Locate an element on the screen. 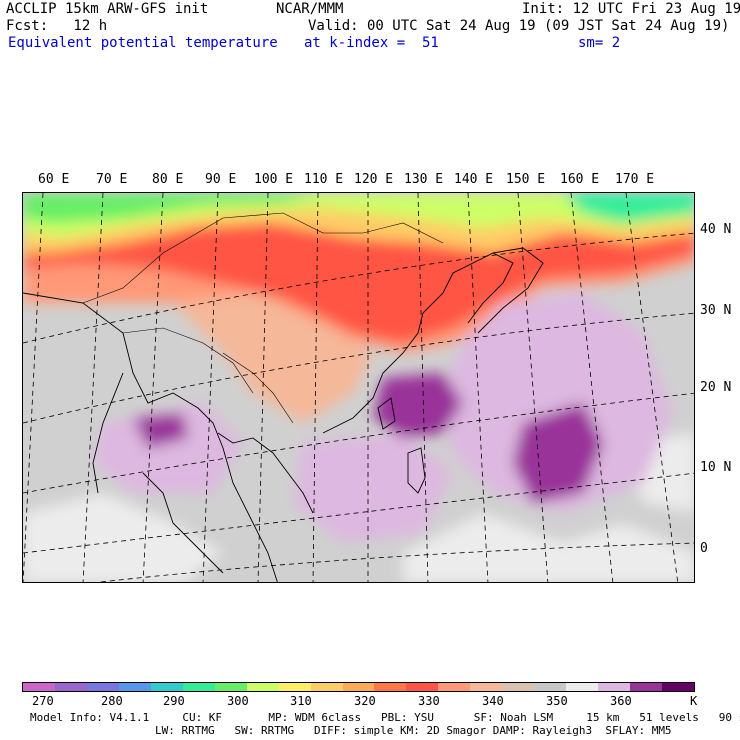  lon-label: 160 E is located at coordinates (580, 179).